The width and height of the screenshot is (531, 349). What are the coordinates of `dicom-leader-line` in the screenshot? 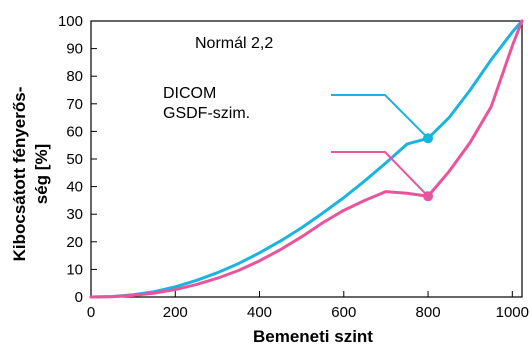 It's located at (380, 117).